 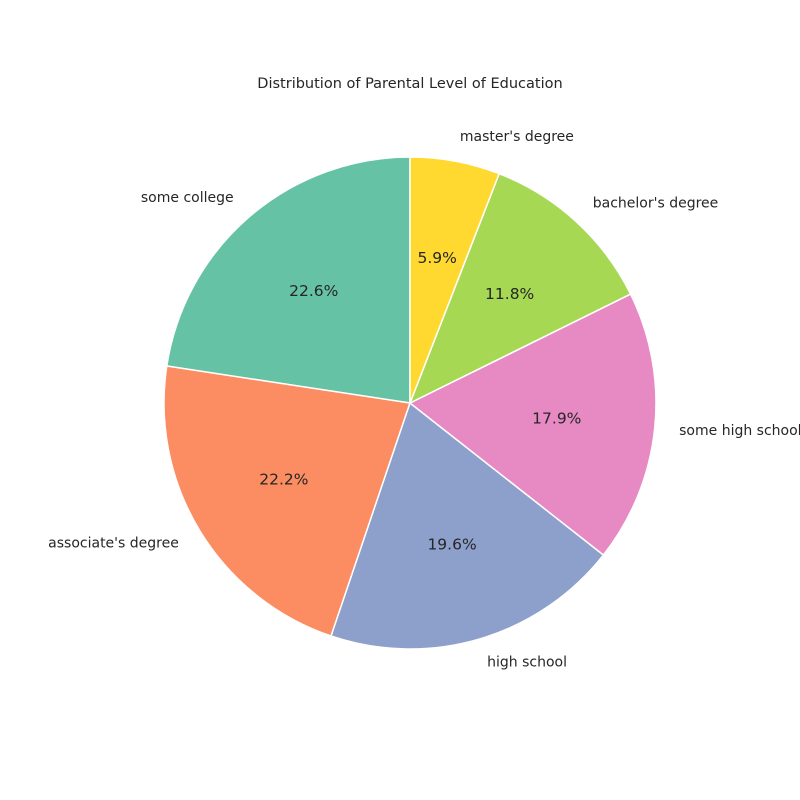 I want to click on slice-percent-label: 22.2%, so click(x=283, y=480).